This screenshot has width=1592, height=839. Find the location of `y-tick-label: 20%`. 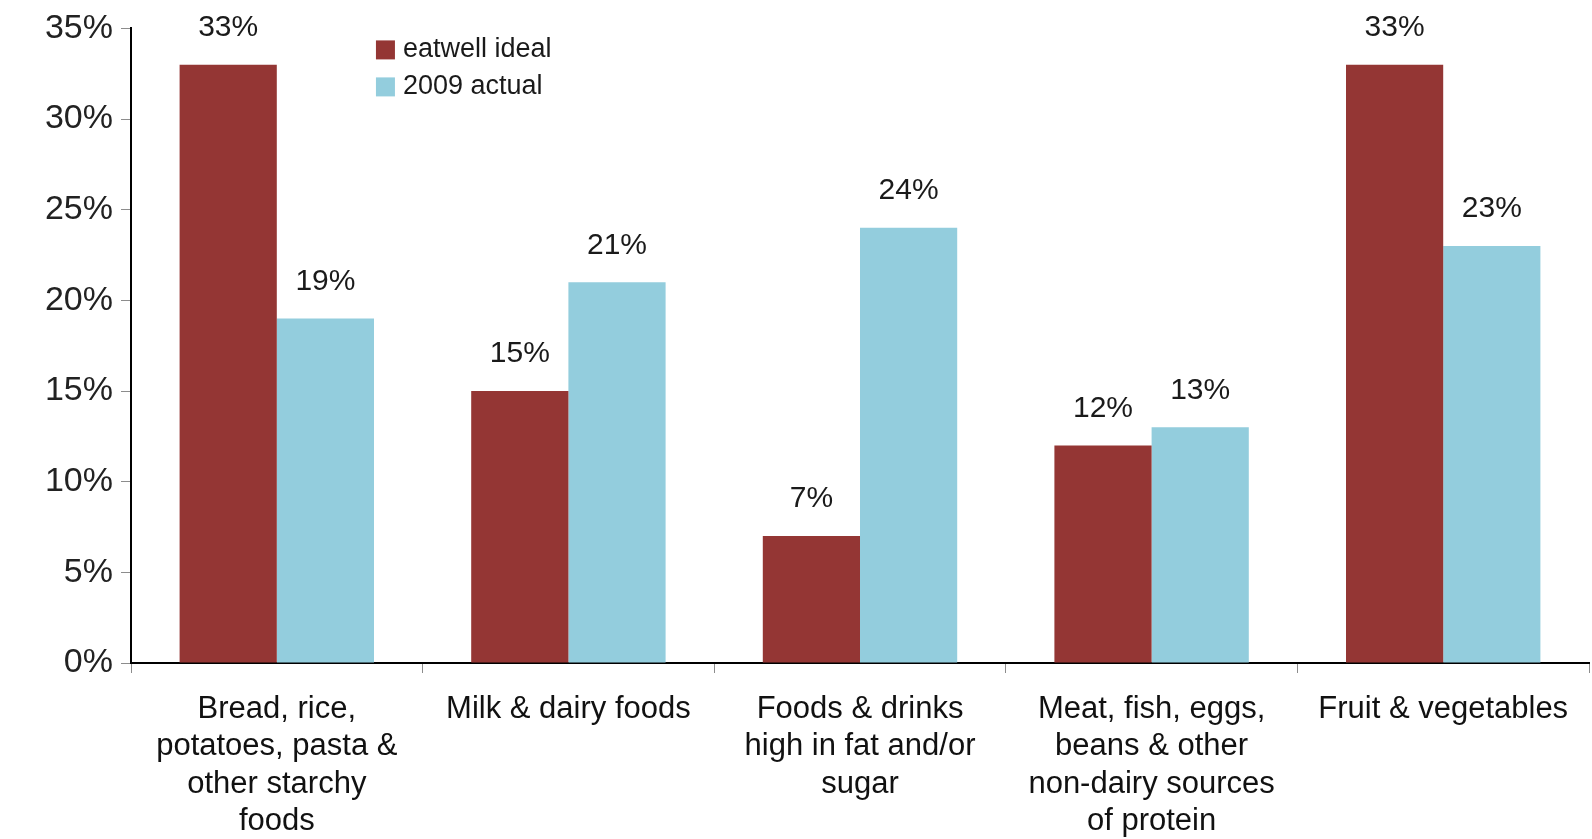

y-tick-label: 20% is located at coordinates (78, 297).